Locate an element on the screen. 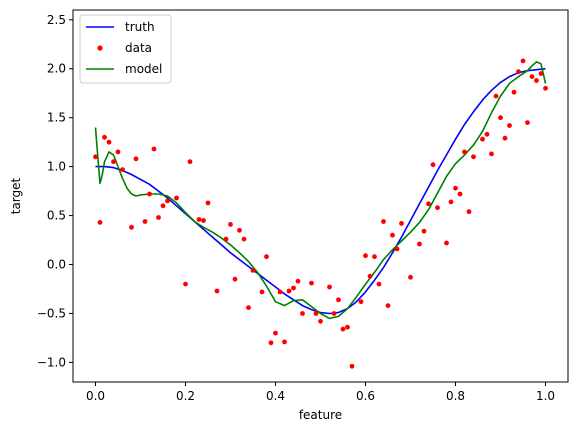 The width and height of the screenshot is (579, 432). x-tick-label: 1.0 is located at coordinates (545, 396).